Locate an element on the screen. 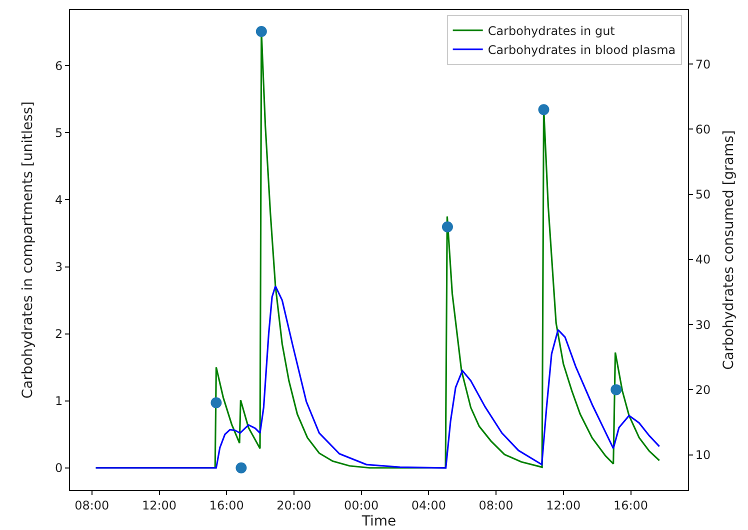 Image resolution: width=748 pixels, height=530 pixels. y2-tick-label: 50 is located at coordinates (703, 195).